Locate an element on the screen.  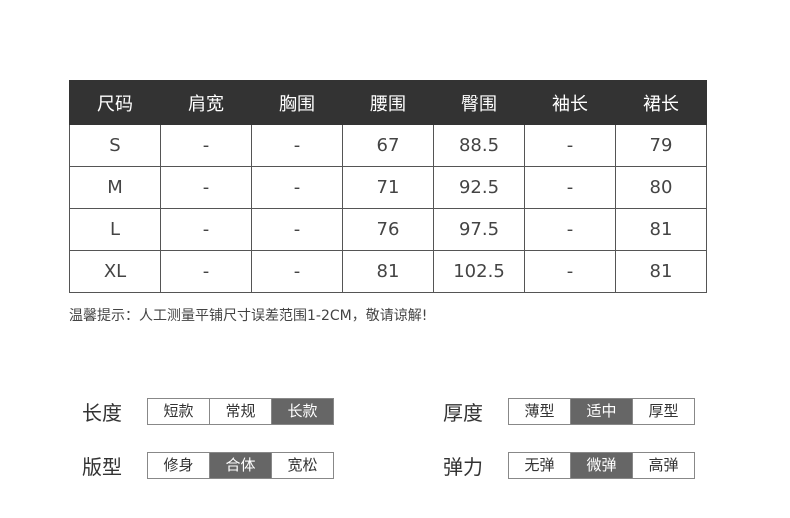
attr-label: 版型 is located at coordinates (102, 467).